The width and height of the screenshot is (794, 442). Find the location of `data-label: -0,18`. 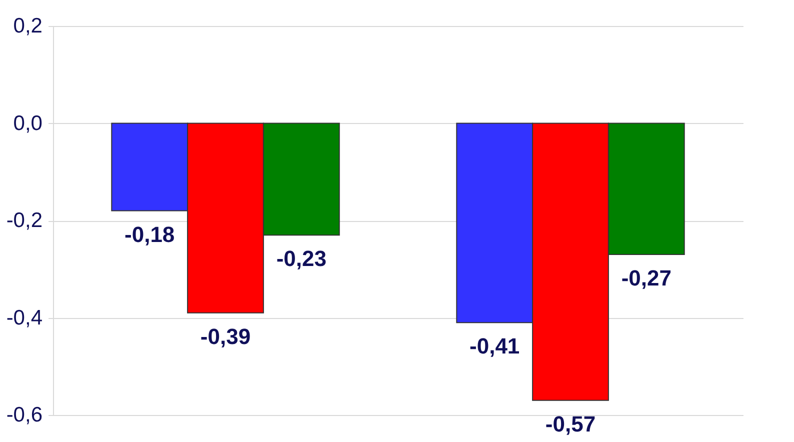

data-label: -0,18 is located at coordinates (149, 234).